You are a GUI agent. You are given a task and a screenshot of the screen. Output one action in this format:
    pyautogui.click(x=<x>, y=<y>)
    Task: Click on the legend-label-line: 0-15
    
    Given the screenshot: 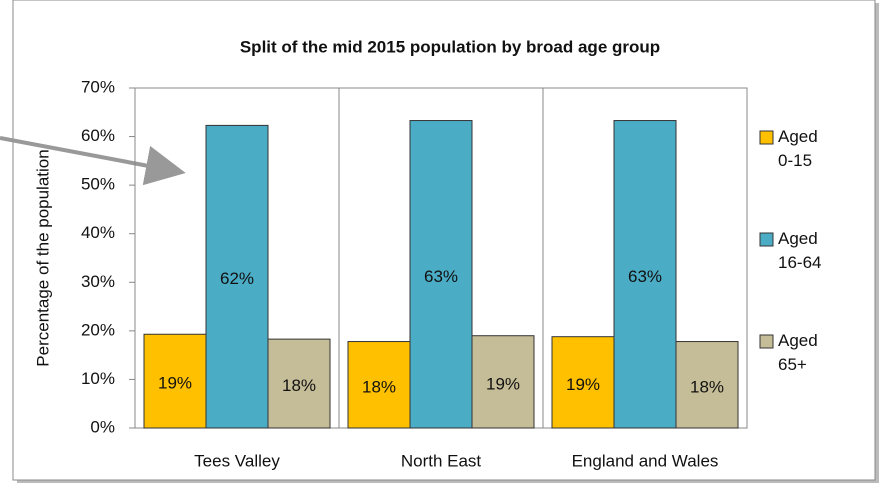 What is the action you would take?
    pyautogui.click(x=795, y=160)
    